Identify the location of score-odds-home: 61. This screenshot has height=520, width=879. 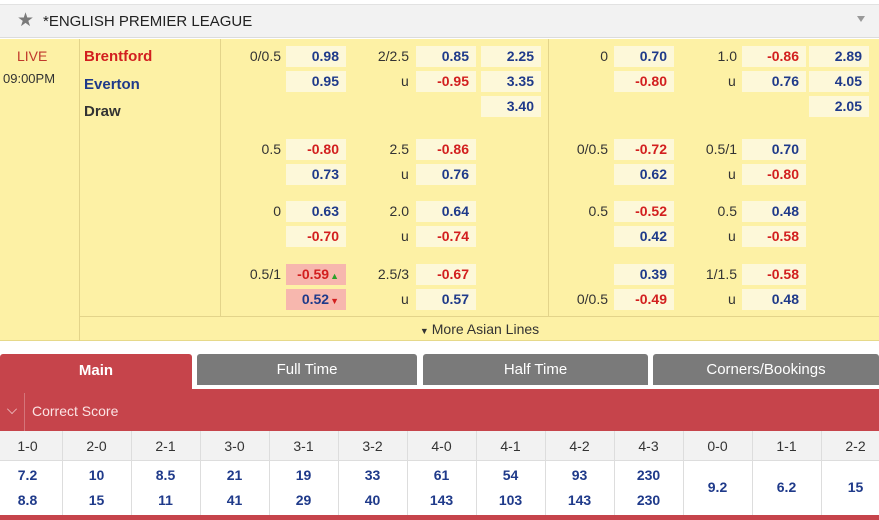
(441, 475).